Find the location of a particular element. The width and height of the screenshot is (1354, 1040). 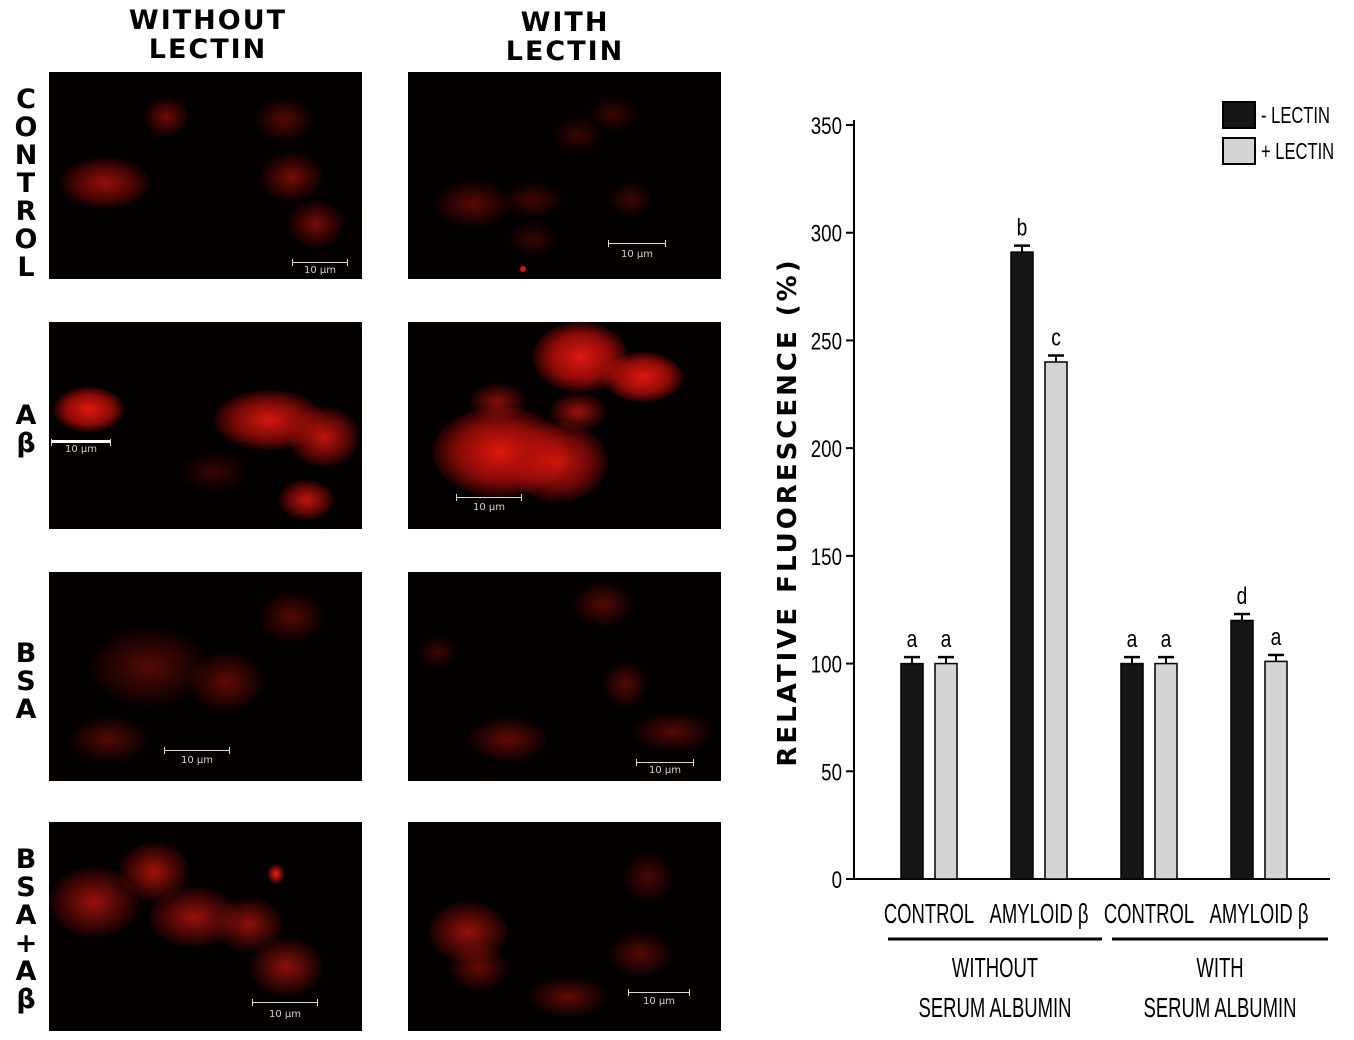

column-header-without-lectin: WITHOUT LECTIN is located at coordinates (208, 35).